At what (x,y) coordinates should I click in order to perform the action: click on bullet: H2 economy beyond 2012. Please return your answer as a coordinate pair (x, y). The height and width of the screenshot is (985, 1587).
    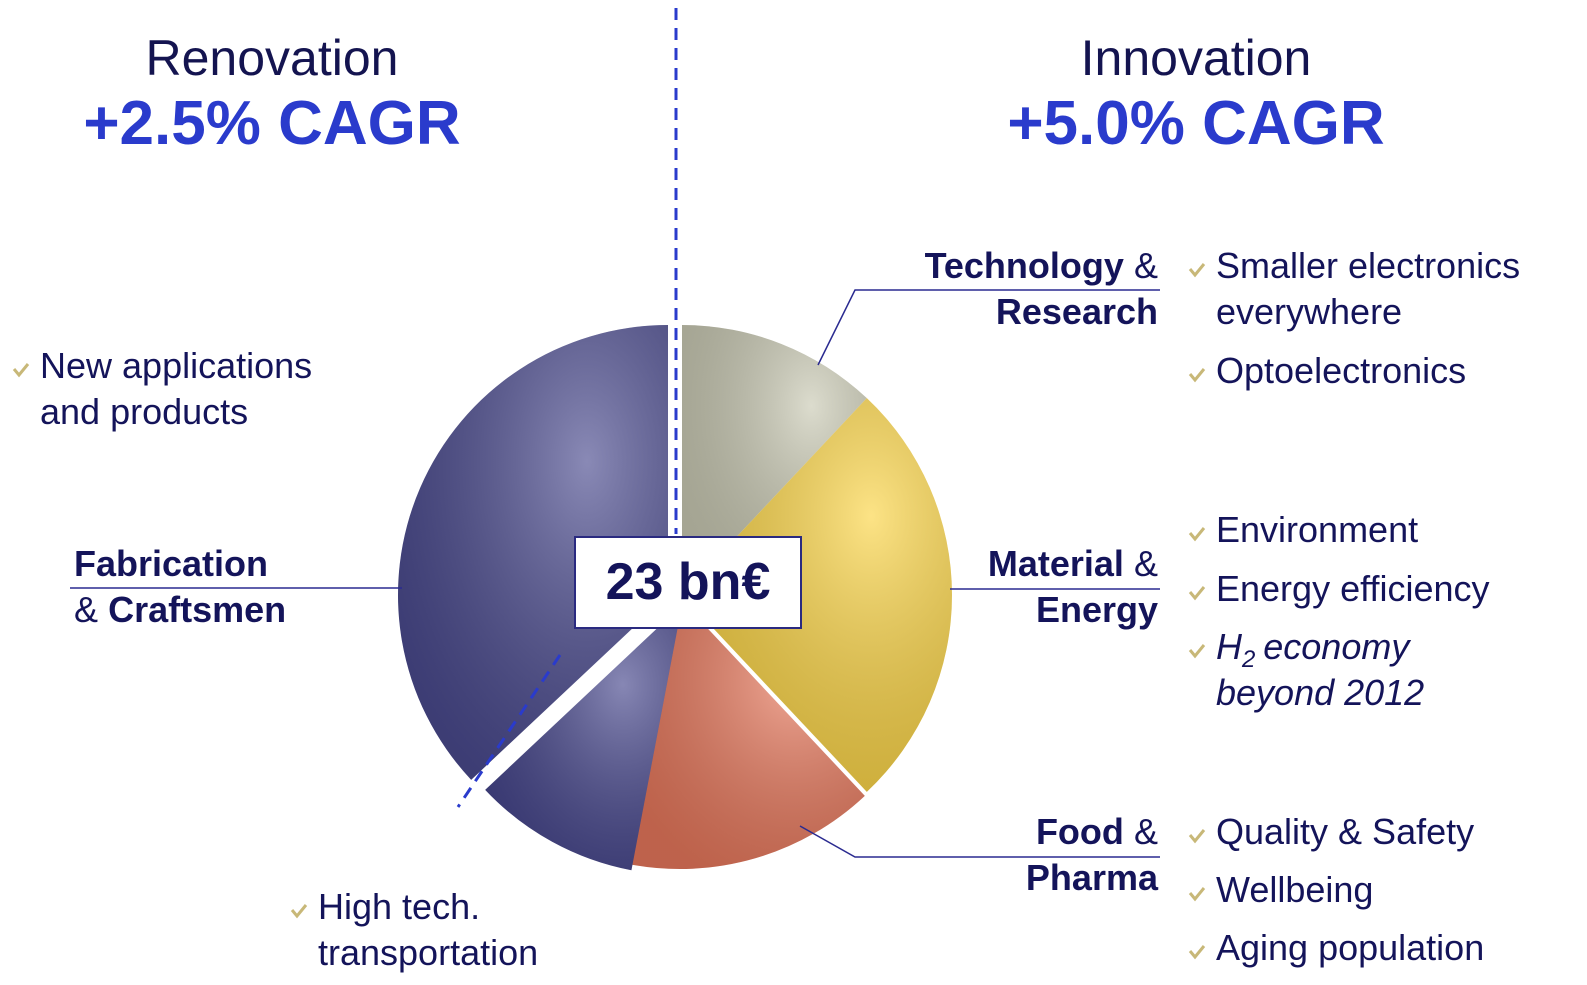
    Looking at the image, I should click on (1320, 670).